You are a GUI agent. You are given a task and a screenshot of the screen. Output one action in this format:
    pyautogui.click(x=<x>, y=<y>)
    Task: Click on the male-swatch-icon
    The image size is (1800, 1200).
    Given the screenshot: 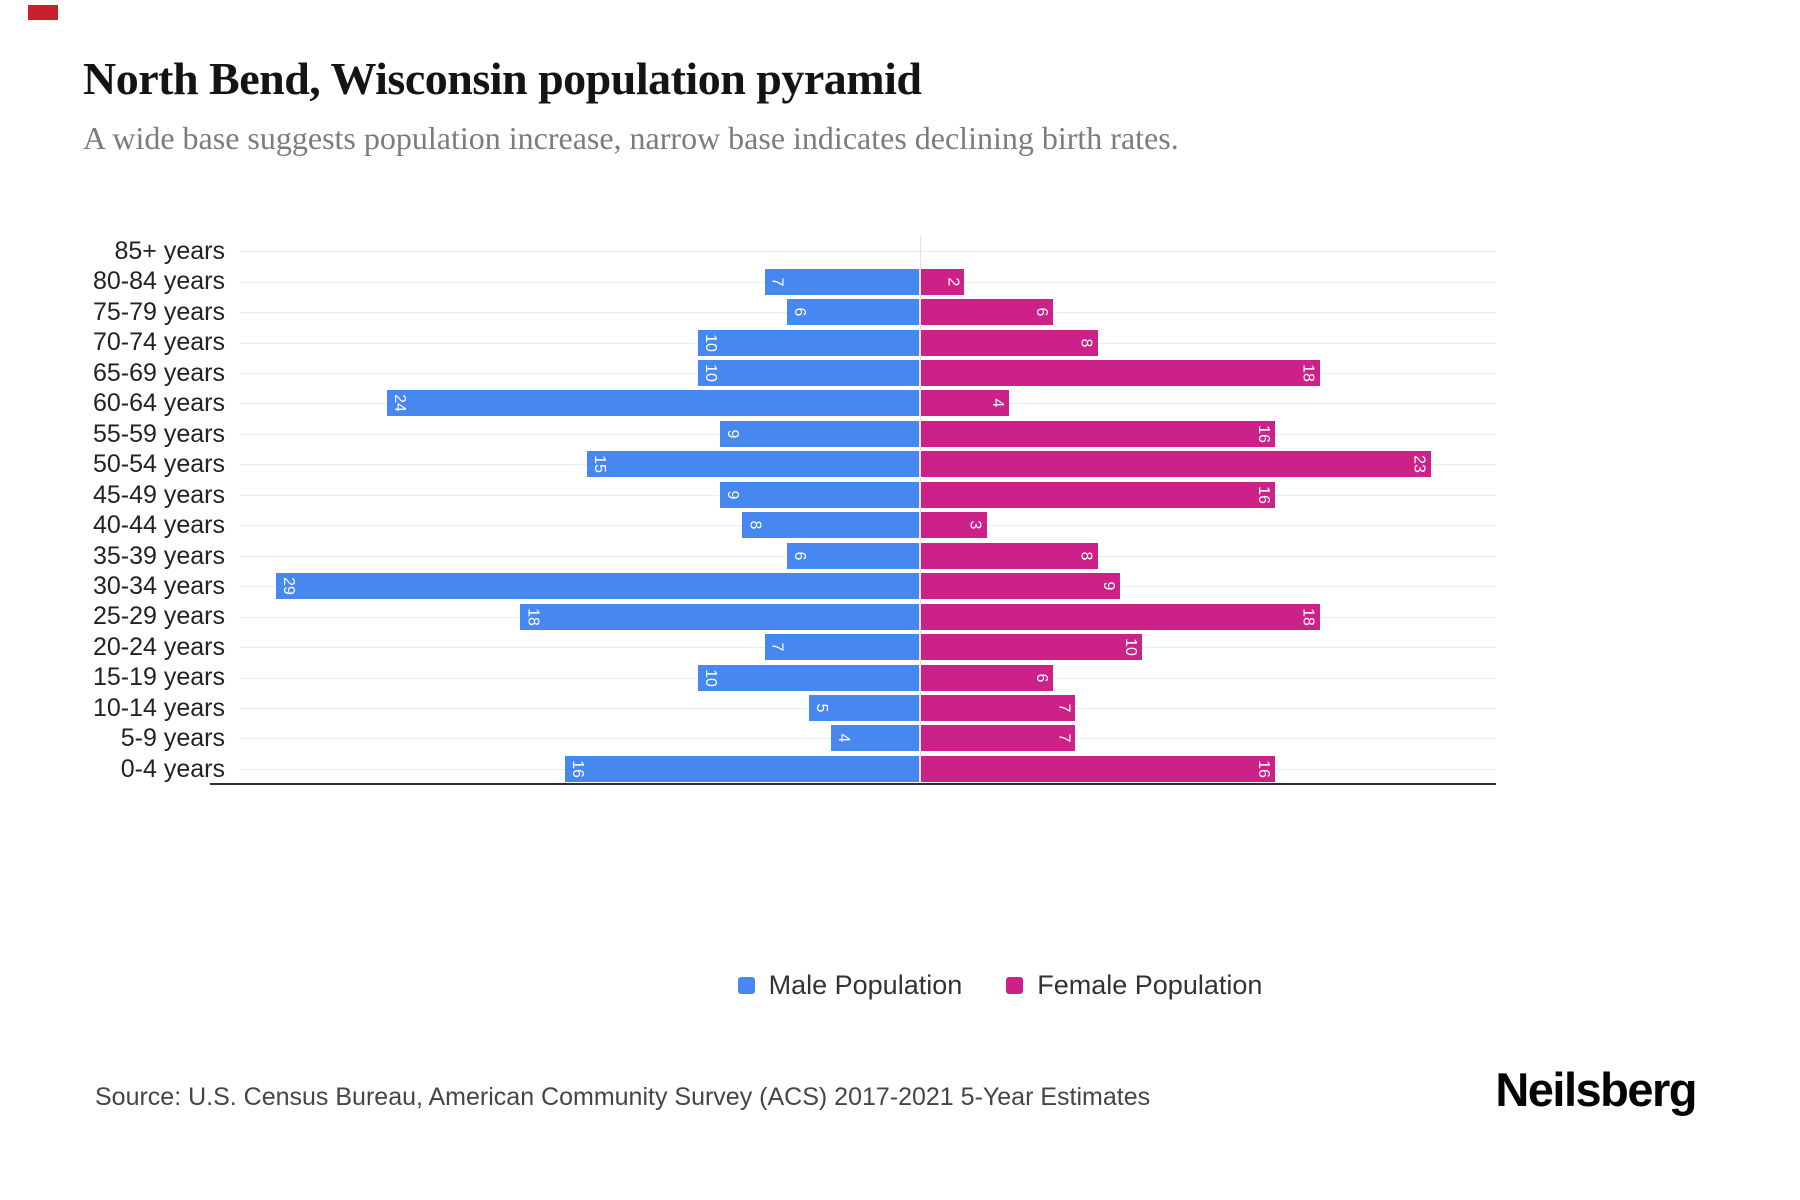 What is the action you would take?
    pyautogui.click(x=746, y=985)
    